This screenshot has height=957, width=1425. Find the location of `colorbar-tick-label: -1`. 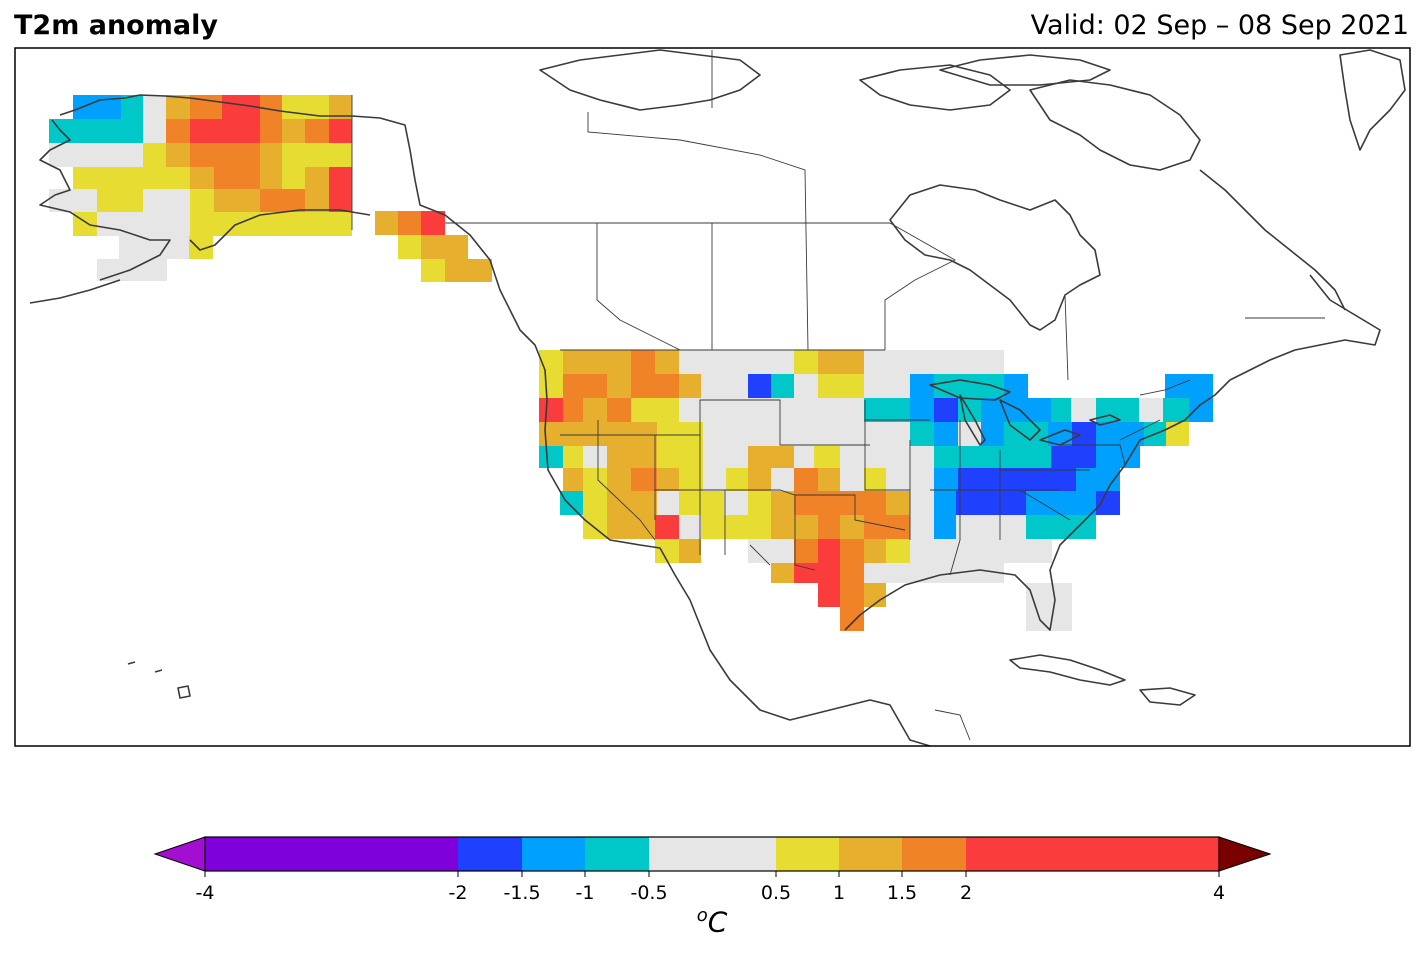

colorbar-tick-label: -1 is located at coordinates (585, 893).